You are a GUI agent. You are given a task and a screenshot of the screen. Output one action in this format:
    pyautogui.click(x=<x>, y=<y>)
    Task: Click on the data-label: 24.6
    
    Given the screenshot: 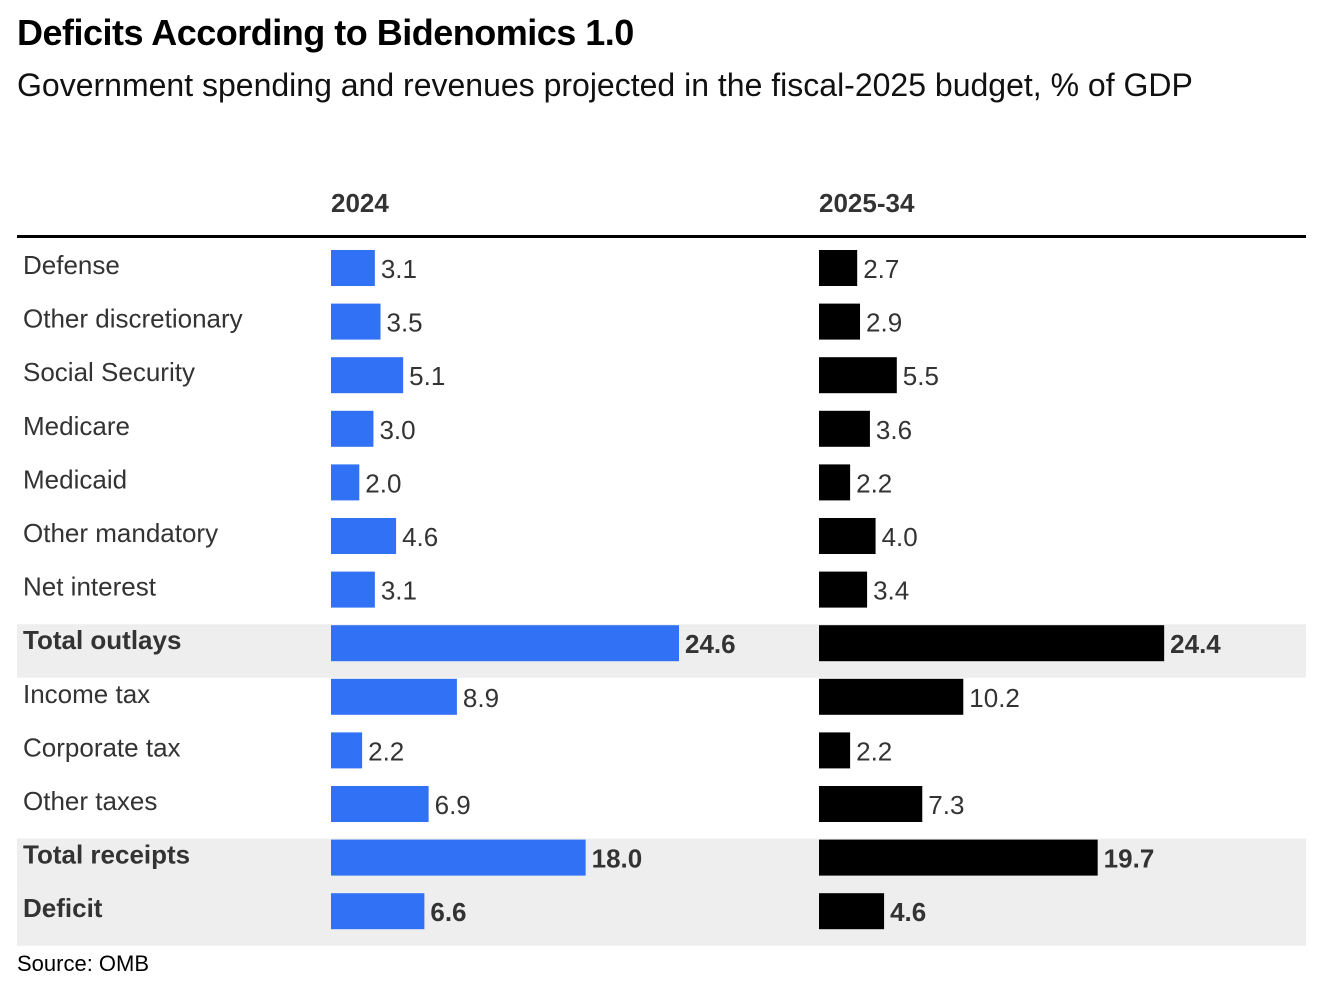 What is the action you would take?
    pyautogui.click(x=710, y=644)
    